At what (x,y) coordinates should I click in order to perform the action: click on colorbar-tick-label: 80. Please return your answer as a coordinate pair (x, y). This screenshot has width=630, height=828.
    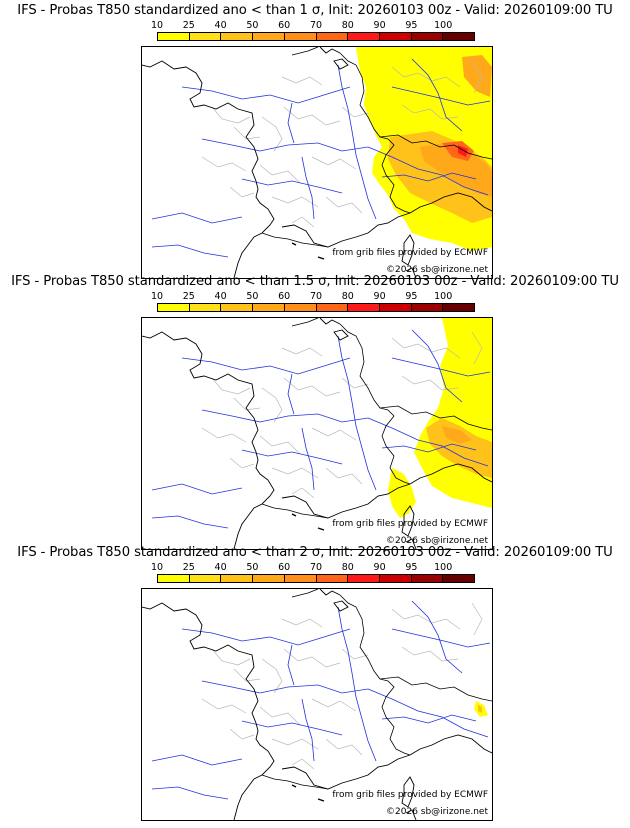
    Looking at the image, I should click on (347, 296).